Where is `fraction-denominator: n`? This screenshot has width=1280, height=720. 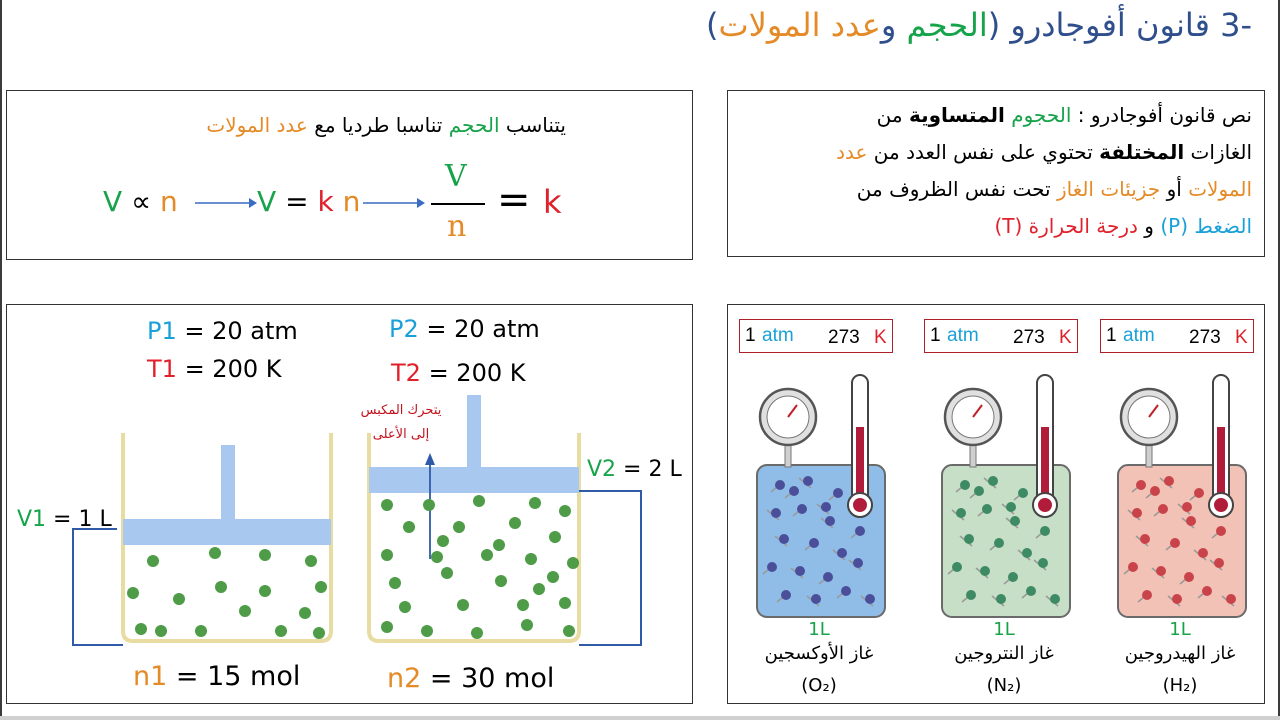
fraction-denominator: n is located at coordinates (457, 226).